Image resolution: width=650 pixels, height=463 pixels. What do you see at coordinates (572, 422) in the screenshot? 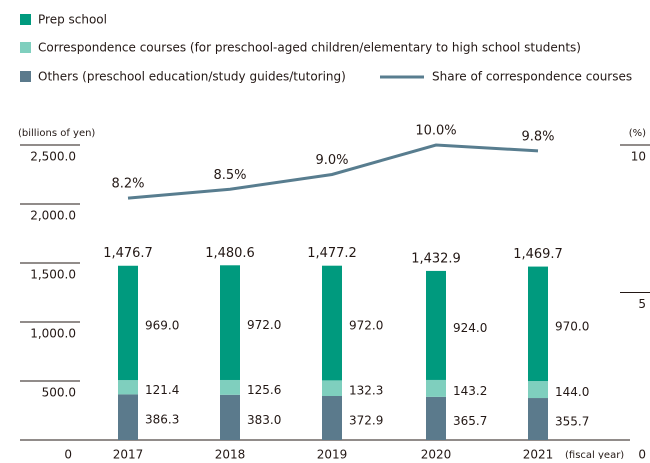
I see `bar-value-label: 355.7` at bounding box center [572, 422].